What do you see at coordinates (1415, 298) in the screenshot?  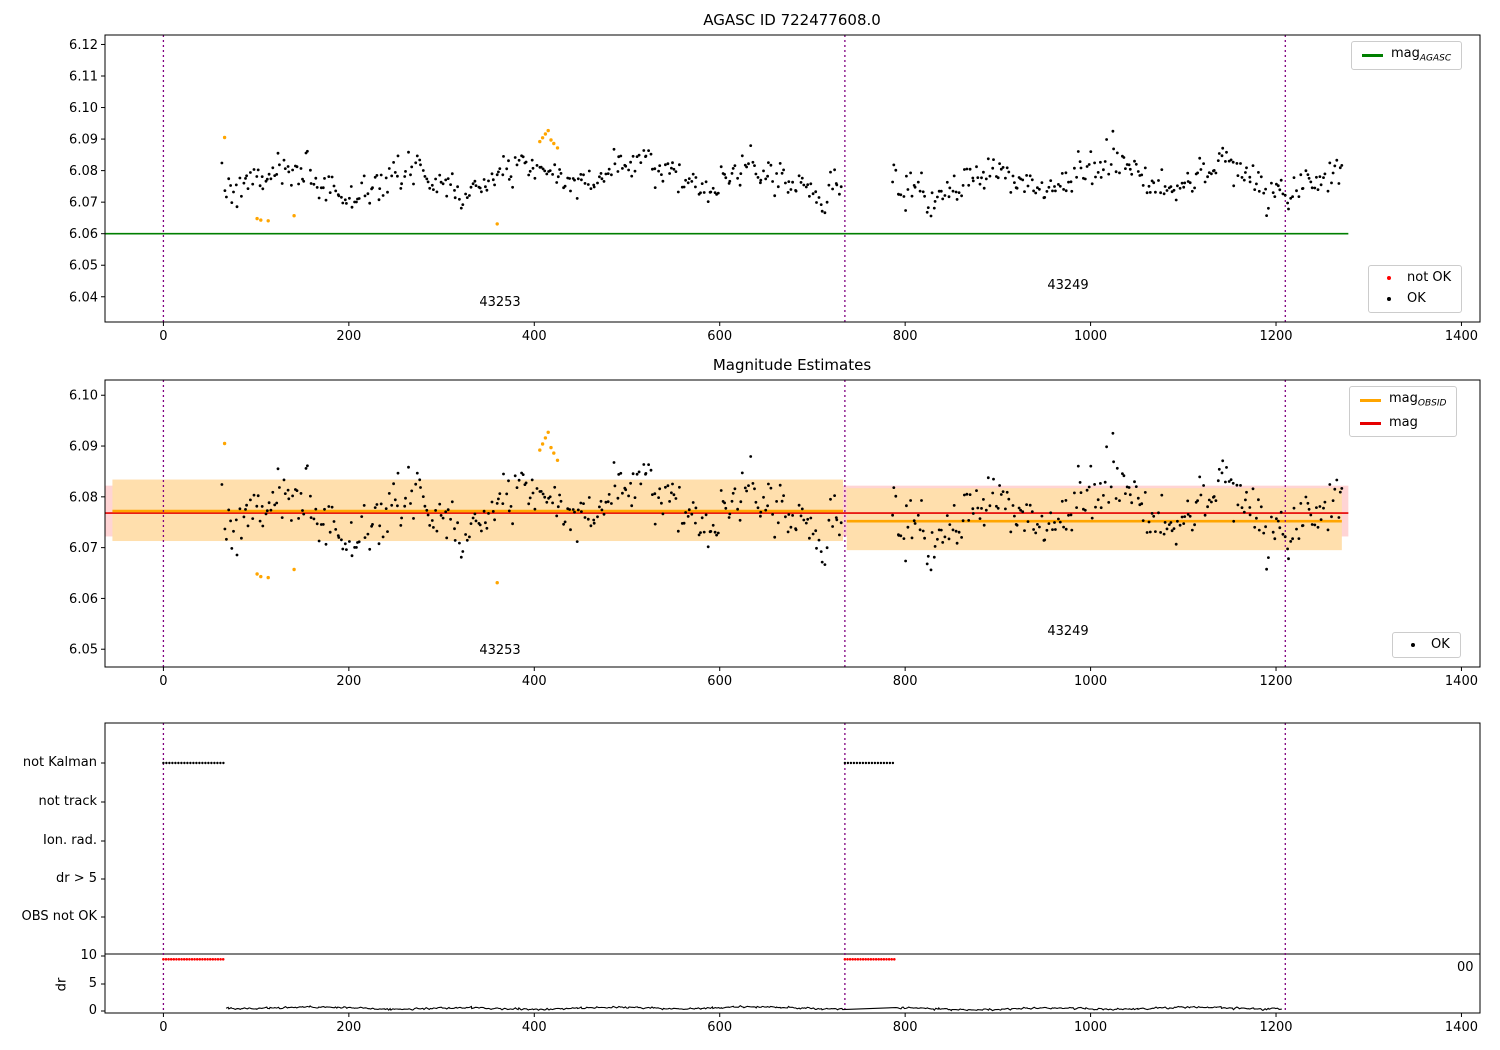 I see `legend-item-ok: OK` at bounding box center [1415, 298].